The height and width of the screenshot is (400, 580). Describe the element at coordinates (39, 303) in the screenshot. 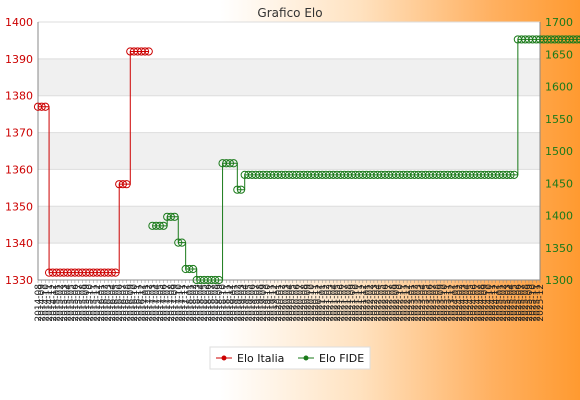

I see `x-tick-label: 2014-08` at that location.